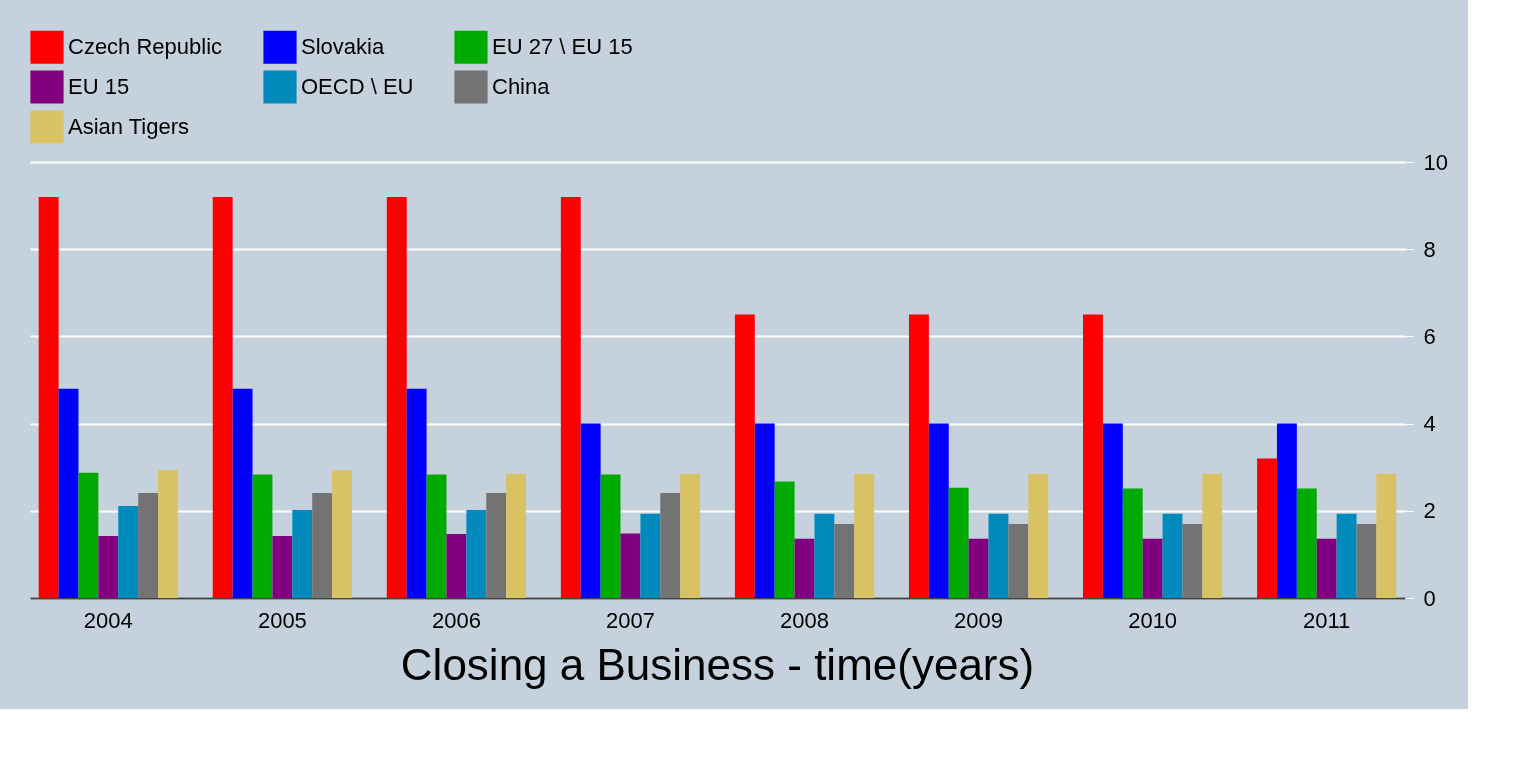  Describe the element at coordinates (99, 86) in the screenshot. I see `legend-label: EU 15` at that location.